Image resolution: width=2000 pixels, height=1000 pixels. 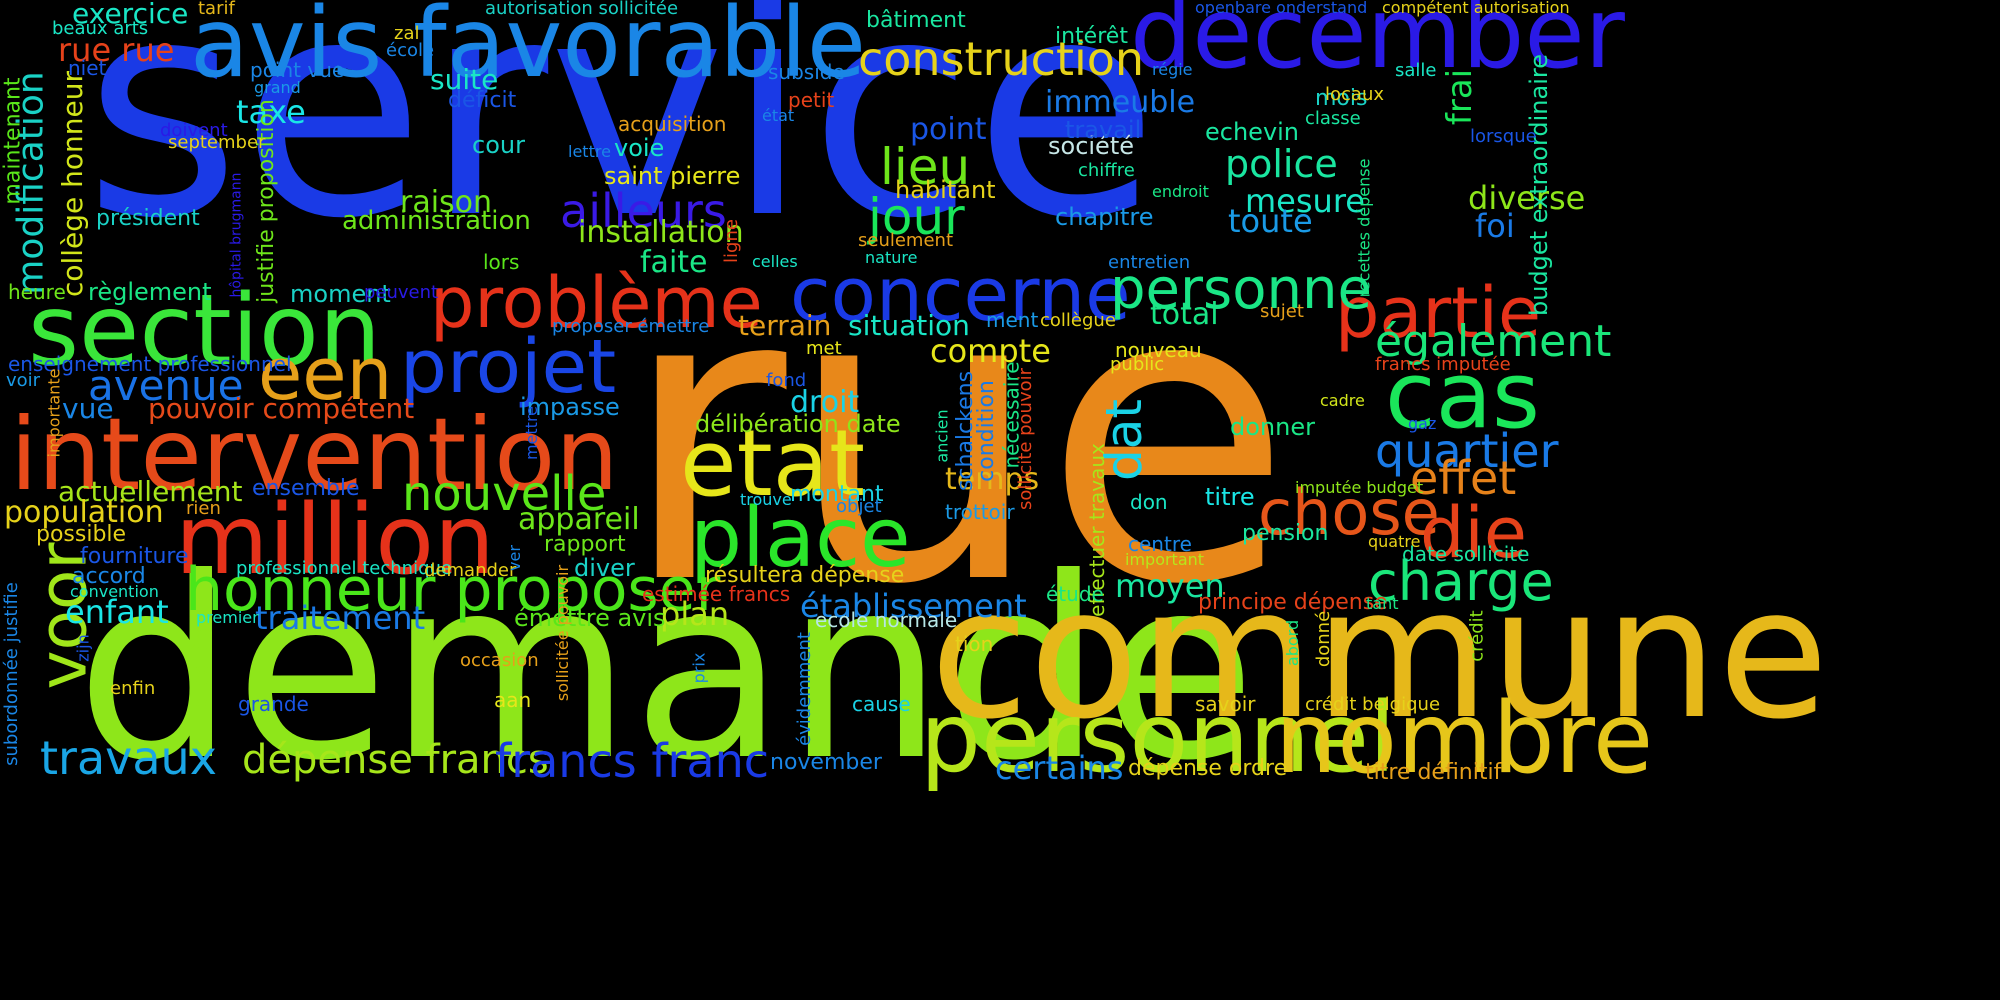 I want to click on word-president: président, so click(x=148, y=218).